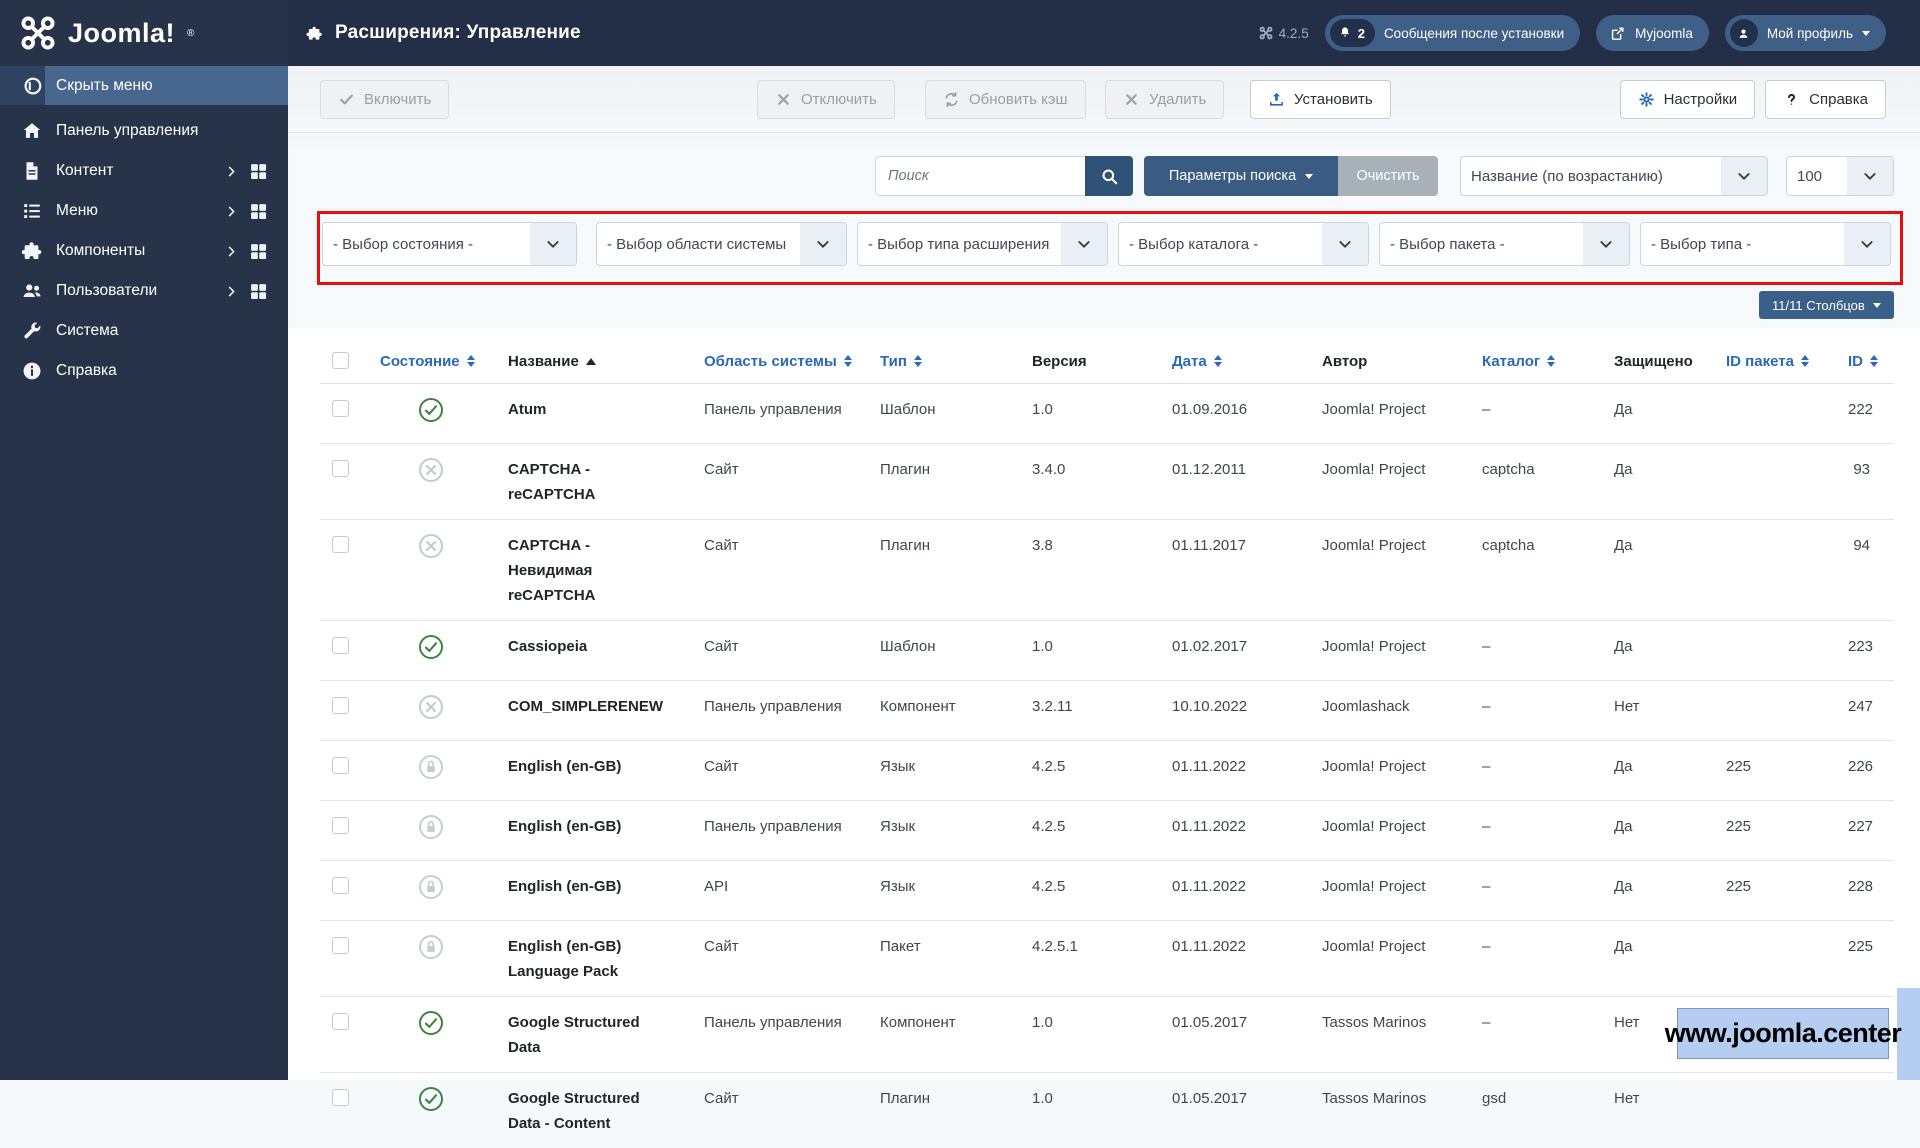 The width and height of the screenshot is (1920, 1148). What do you see at coordinates (1614, 176) in the screenshot?
I see `sort-select: Название (по возрастанию)` at bounding box center [1614, 176].